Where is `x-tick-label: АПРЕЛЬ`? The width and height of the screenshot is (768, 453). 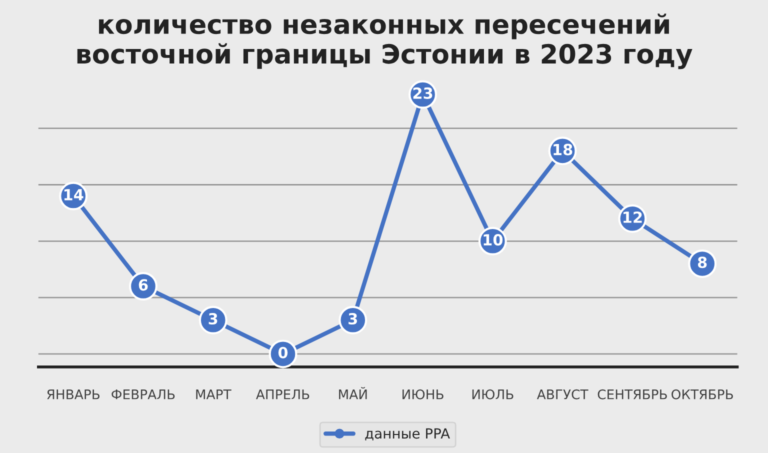 x-tick-label: АПРЕЛЬ is located at coordinates (283, 395).